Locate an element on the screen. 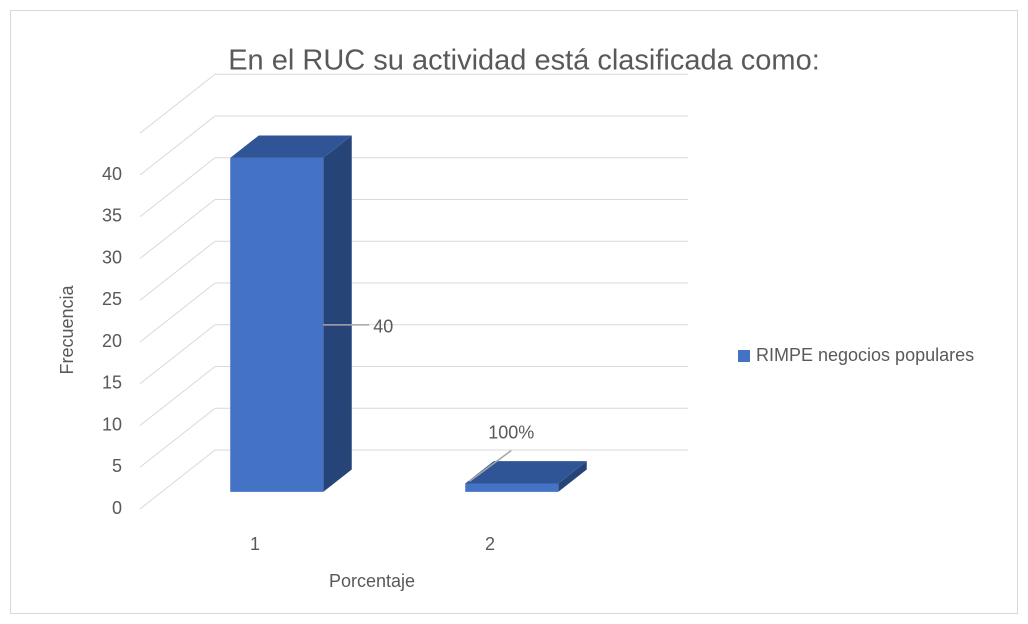  legend-label: RIMPE negocios populares is located at coordinates (865, 355).